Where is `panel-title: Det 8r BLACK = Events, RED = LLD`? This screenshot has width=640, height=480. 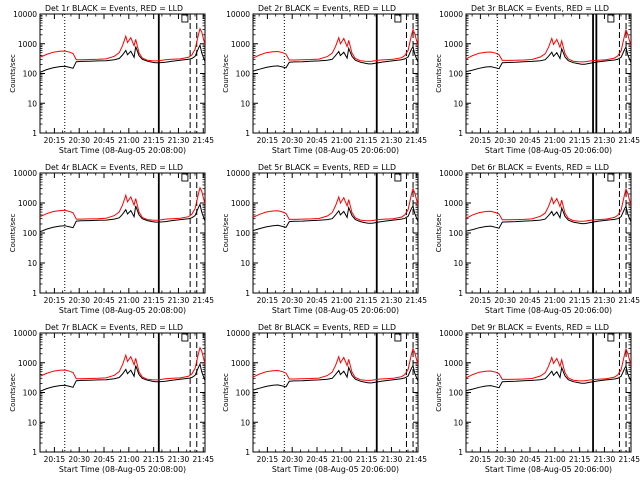 panel-title: Det 8r BLACK = Events, RED = LLD is located at coordinates (327, 327).